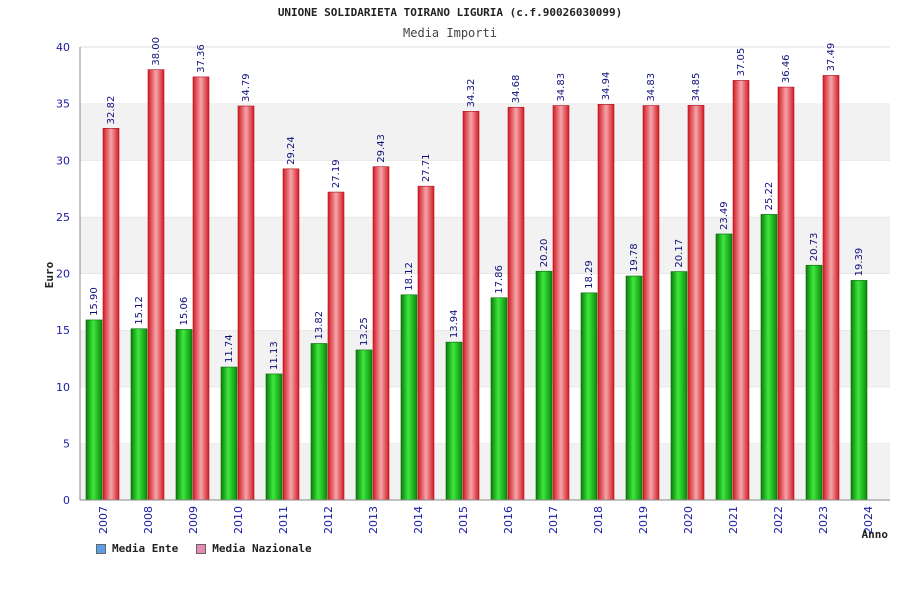 The image size is (900, 600). What do you see at coordinates (859, 262) in the screenshot?
I see `data-label: 19.39` at bounding box center [859, 262].